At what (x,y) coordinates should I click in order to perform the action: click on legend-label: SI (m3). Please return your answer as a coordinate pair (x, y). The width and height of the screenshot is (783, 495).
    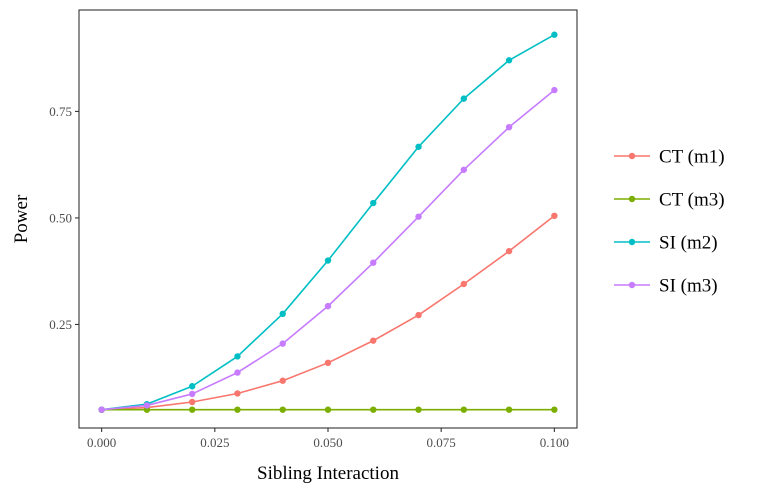
    Looking at the image, I should click on (688, 286).